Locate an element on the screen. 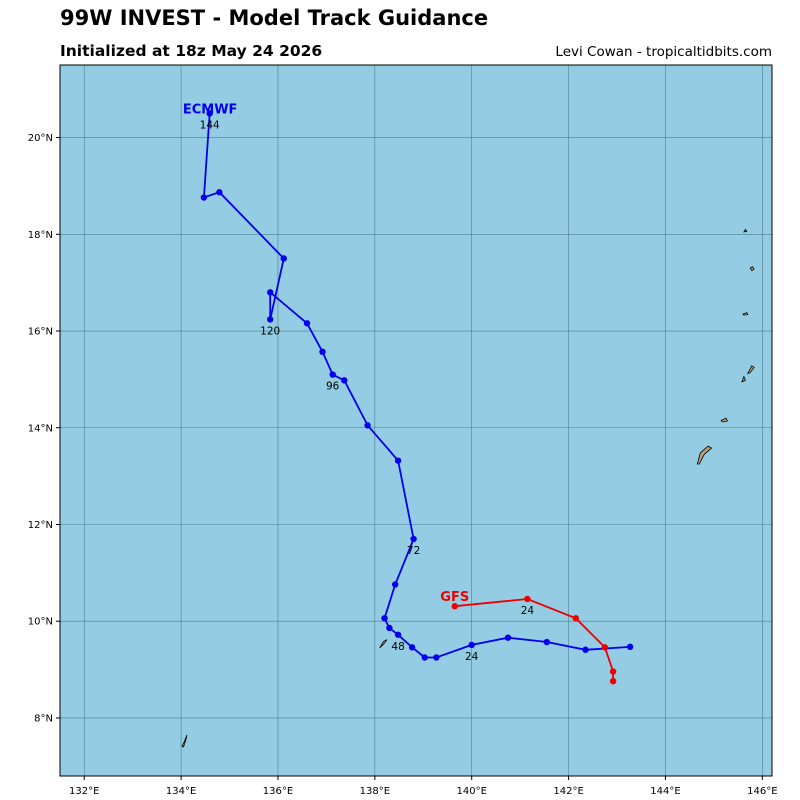 The image size is (800, 800). init-time-subtitle: Initialized at 18z May 24 2026 is located at coordinates (191, 51).